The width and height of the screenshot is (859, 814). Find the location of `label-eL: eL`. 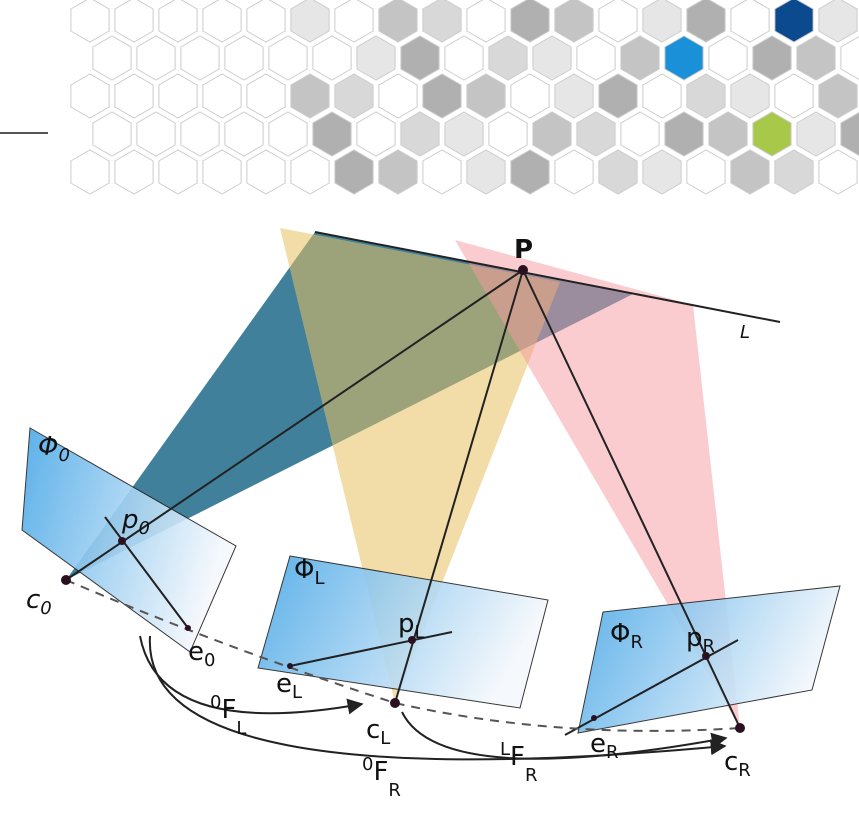

label-eL: eL is located at coordinates (289, 686).